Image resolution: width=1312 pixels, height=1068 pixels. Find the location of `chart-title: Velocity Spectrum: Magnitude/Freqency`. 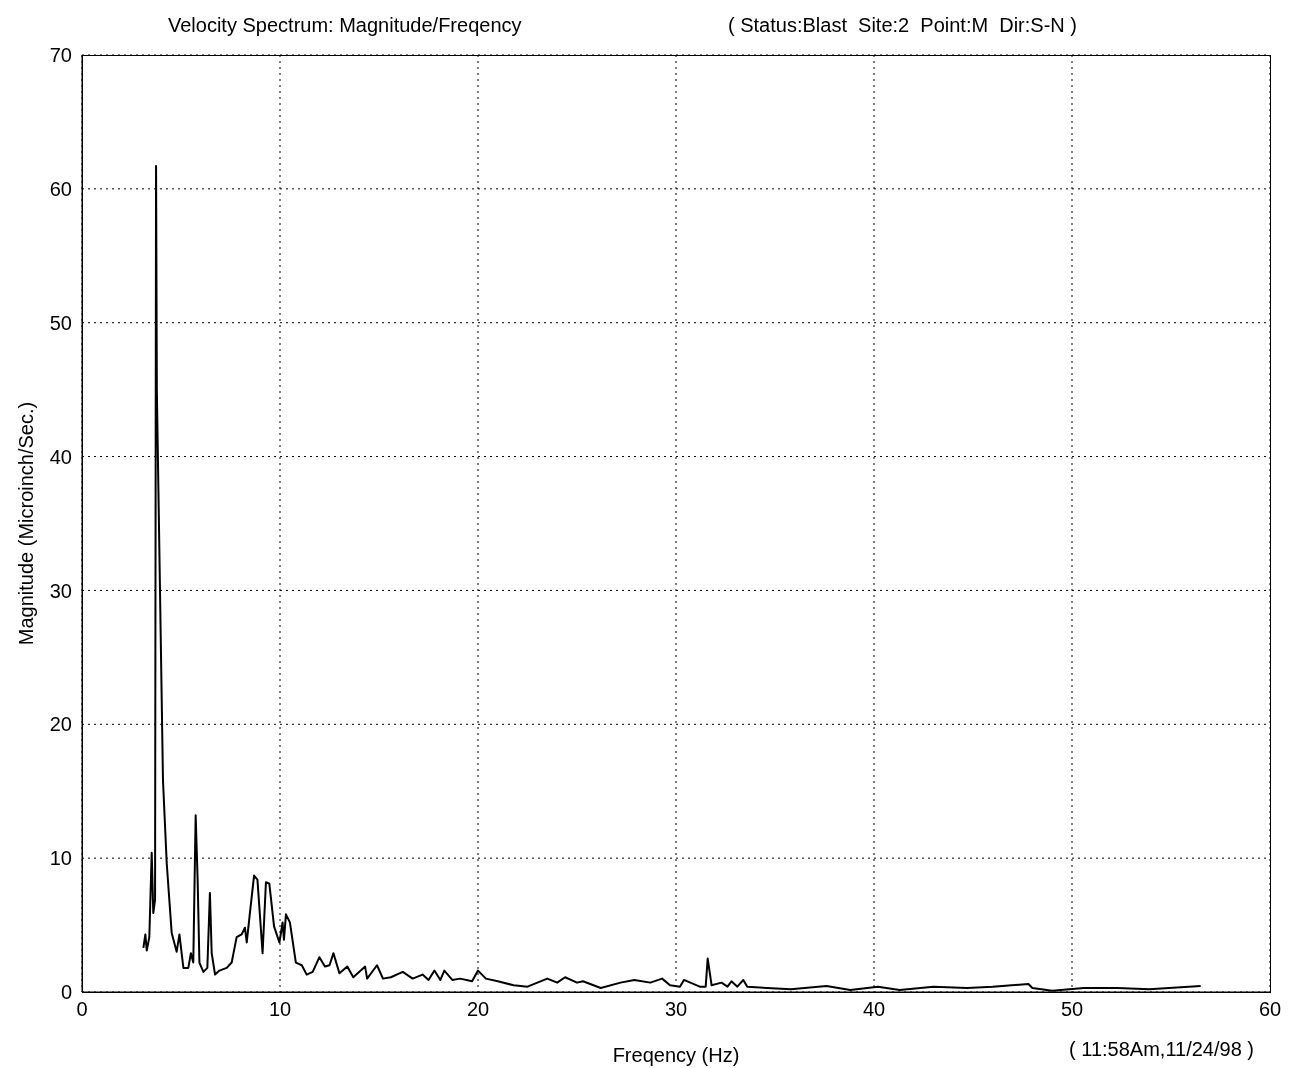

chart-title: Velocity Spectrum: Magnitude/Freqency is located at coordinates (345, 25).